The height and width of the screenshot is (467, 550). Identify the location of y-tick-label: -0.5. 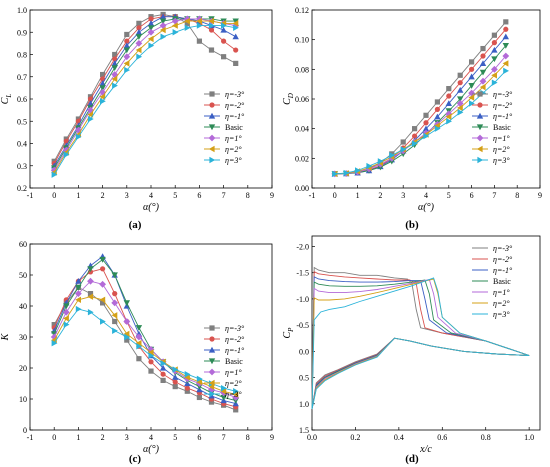
(302, 325).